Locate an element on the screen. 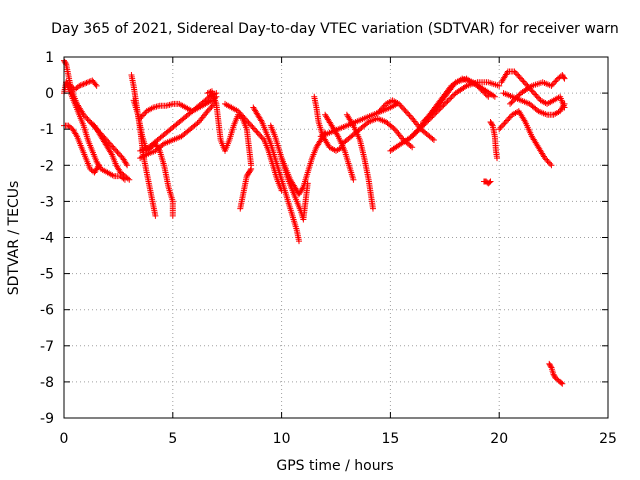 The image size is (640, 480). x-tick-label: 0 is located at coordinates (64, 439).